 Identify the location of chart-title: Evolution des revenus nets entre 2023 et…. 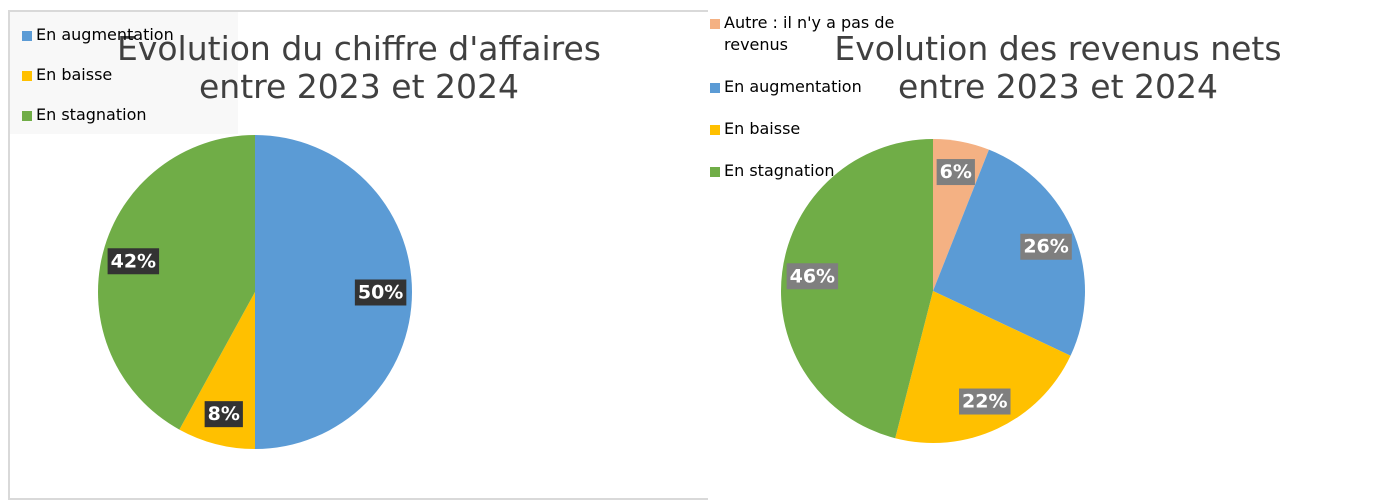
(1058, 67).